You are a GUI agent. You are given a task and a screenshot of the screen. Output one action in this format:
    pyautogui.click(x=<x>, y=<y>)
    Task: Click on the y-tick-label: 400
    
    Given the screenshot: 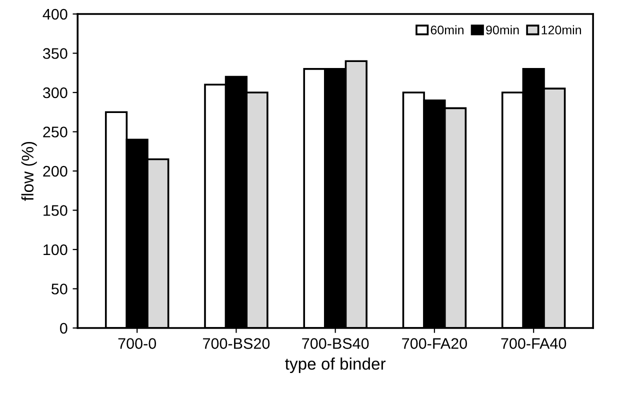 What is the action you would take?
    pyautogui.click(x=55, y=14)
    